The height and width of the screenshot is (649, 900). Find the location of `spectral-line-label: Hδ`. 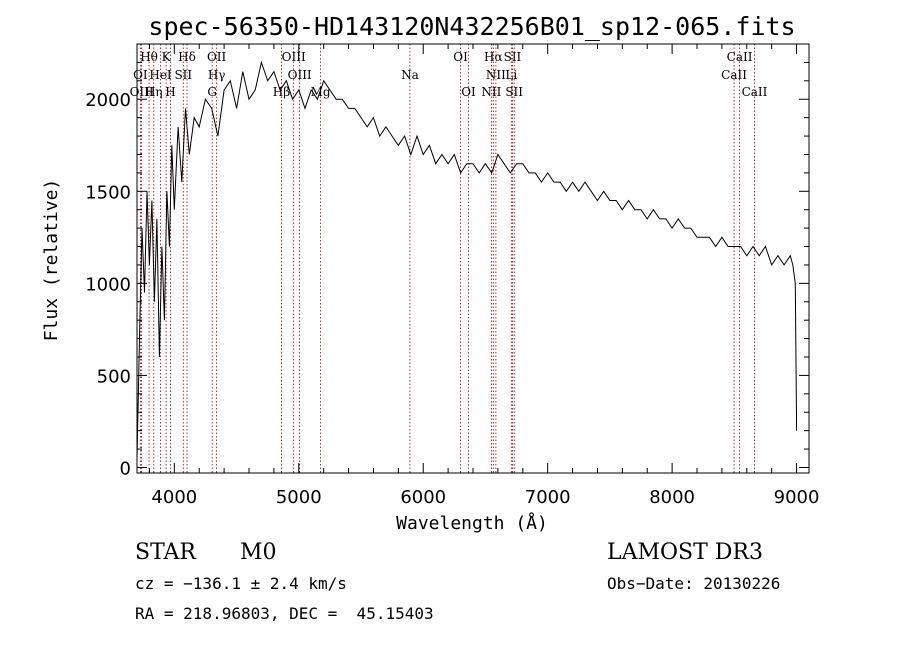

spectral-line-label: Hδ is located at coordinates (187, 57).